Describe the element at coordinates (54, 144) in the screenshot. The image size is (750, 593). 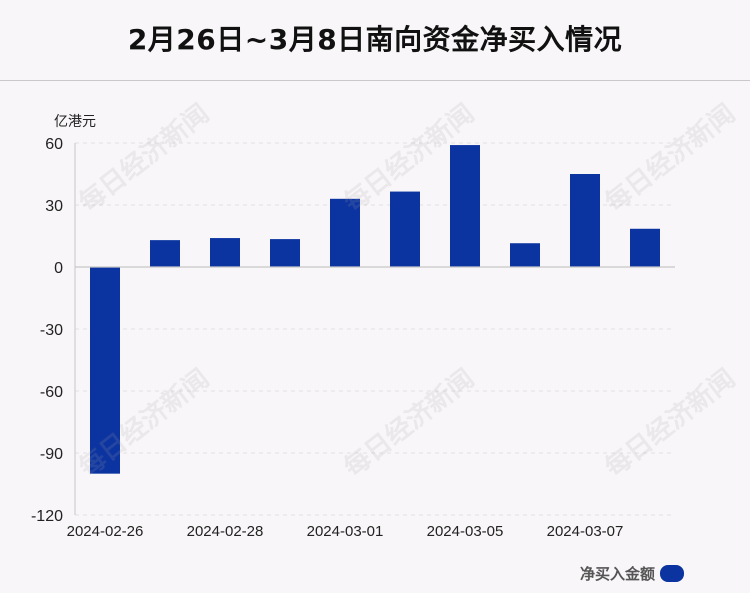
I see `y-tick-label: 60` at that location.